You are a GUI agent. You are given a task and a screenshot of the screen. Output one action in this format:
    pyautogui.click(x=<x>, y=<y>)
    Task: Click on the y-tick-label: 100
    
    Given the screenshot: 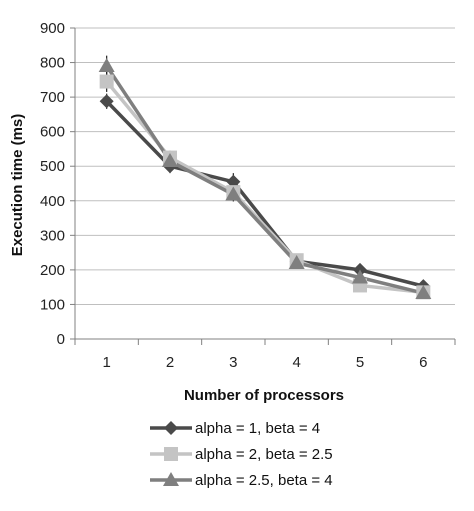 What is the action you would take?
    pyautogui.click(x=52, y=304)
    